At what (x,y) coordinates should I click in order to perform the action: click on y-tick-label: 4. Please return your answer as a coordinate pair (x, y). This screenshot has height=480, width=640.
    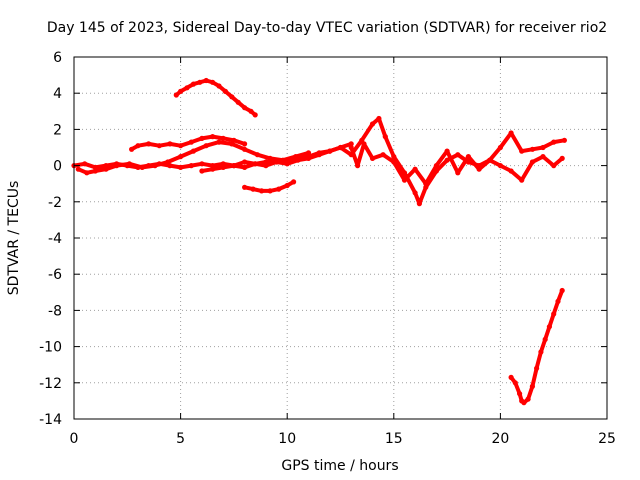
    Looking at the image, I should click on (57, 94).